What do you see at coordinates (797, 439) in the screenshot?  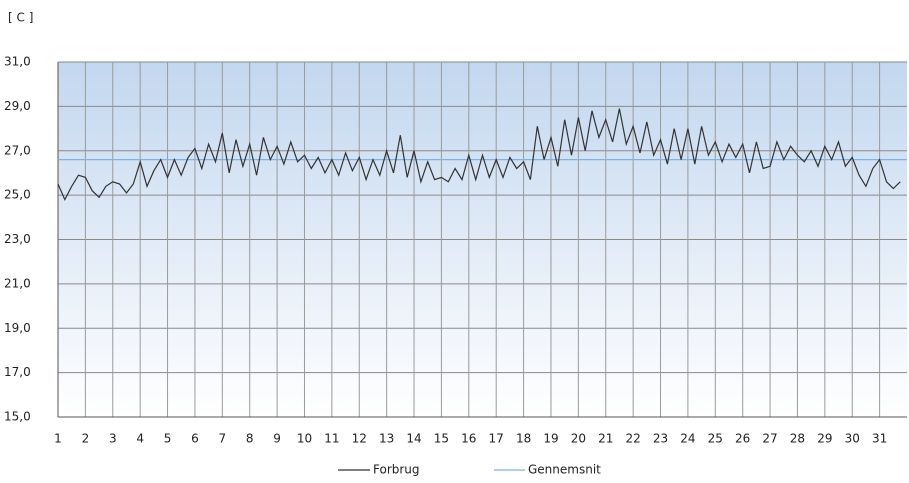 I see `x-tick-label: 28` at bounding box center [797, 439].